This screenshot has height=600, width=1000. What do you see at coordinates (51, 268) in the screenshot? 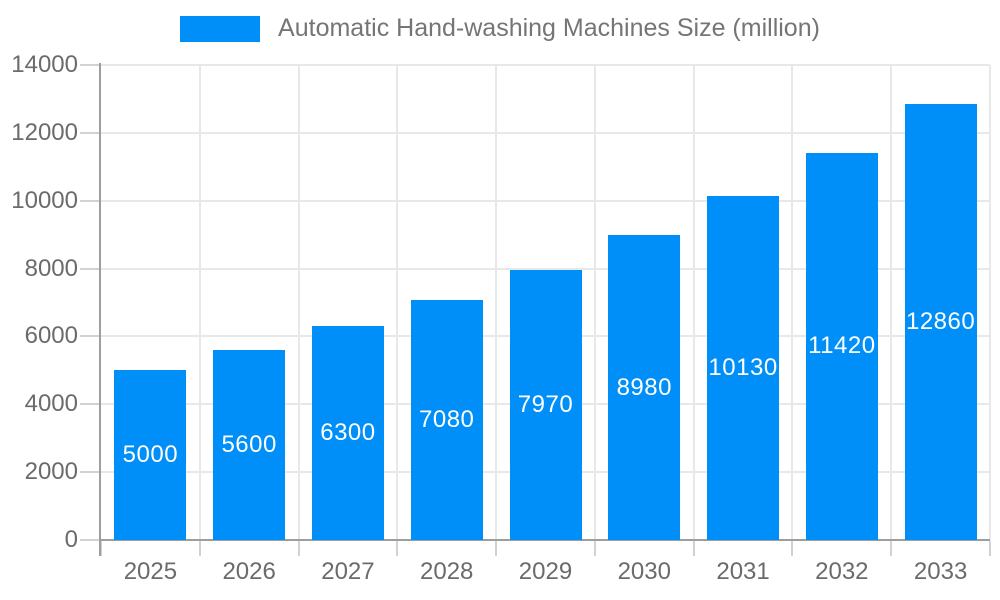
I see `y-axis-label: 8000` at bounding box center [51, 268].